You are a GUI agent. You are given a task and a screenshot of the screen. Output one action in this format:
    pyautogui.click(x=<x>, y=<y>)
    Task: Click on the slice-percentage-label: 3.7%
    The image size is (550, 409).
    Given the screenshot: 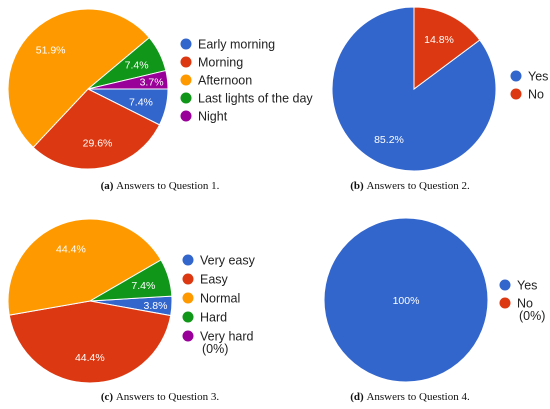 What is the action you would take?
    pyautogui.click(x=152, y=83)
    